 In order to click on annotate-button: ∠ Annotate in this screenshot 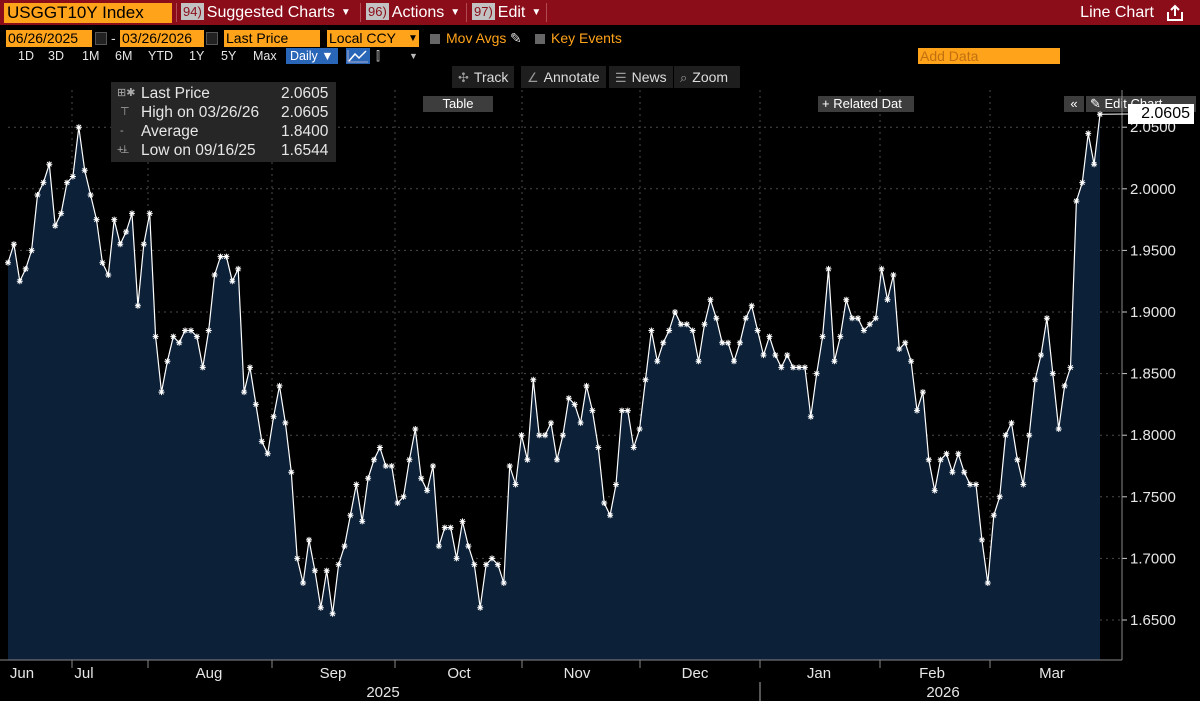, I will do `click(564, 77)`.